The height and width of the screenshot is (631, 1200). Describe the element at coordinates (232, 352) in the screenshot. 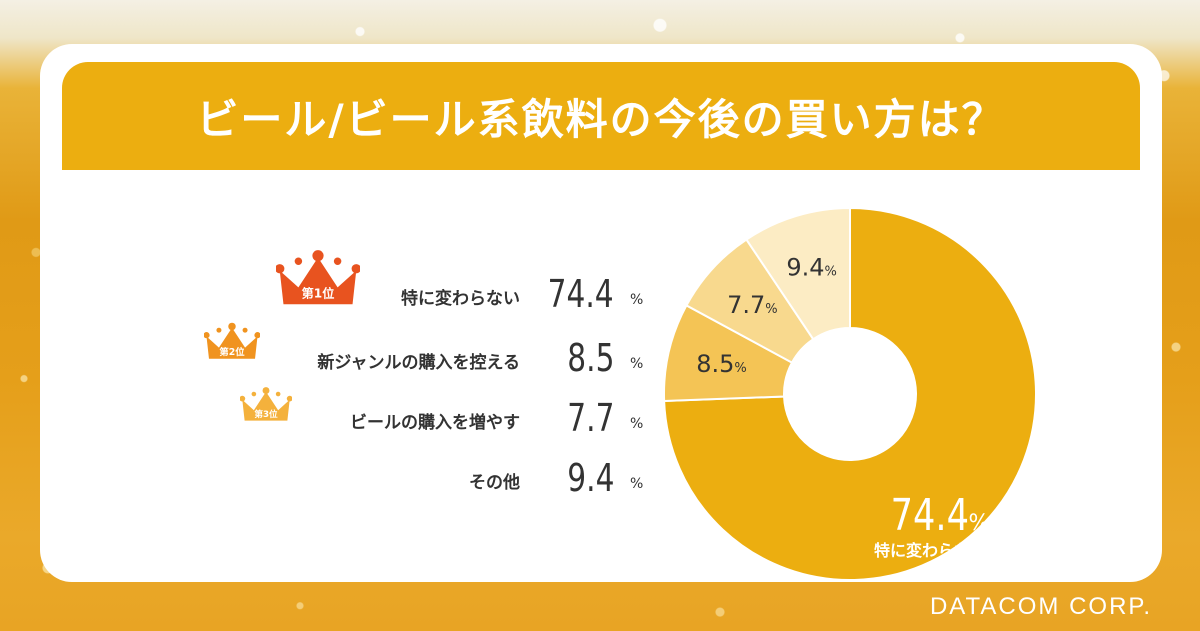

I see `rank-label-2: 第2位` at that location.